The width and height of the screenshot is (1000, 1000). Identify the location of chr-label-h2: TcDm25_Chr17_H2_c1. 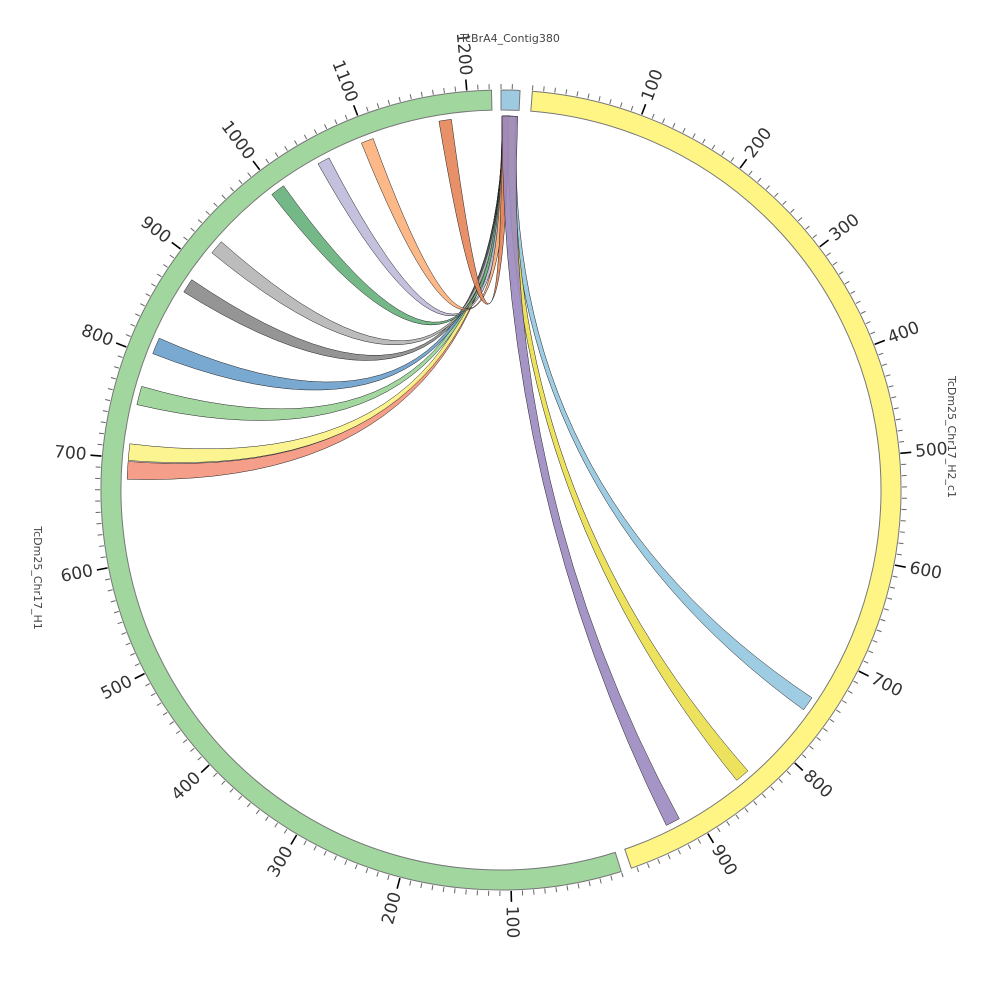
(951, 436).